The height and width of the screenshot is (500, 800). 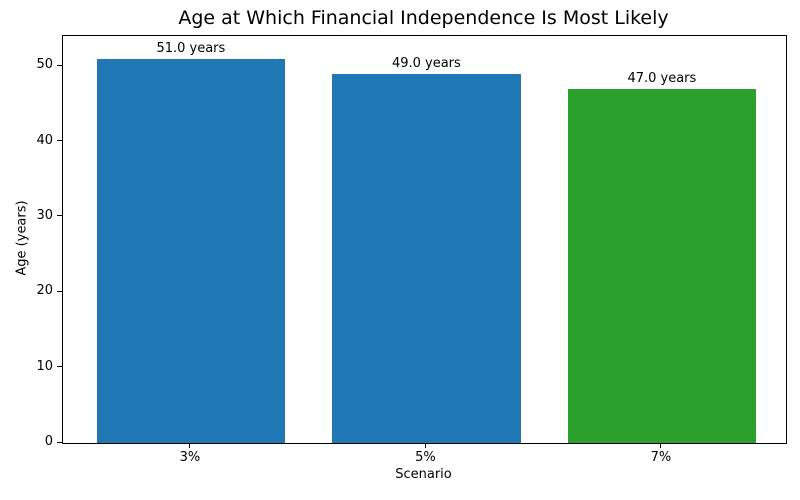 I want to click on y-tick-label: 20, so click(x=44, y=291).